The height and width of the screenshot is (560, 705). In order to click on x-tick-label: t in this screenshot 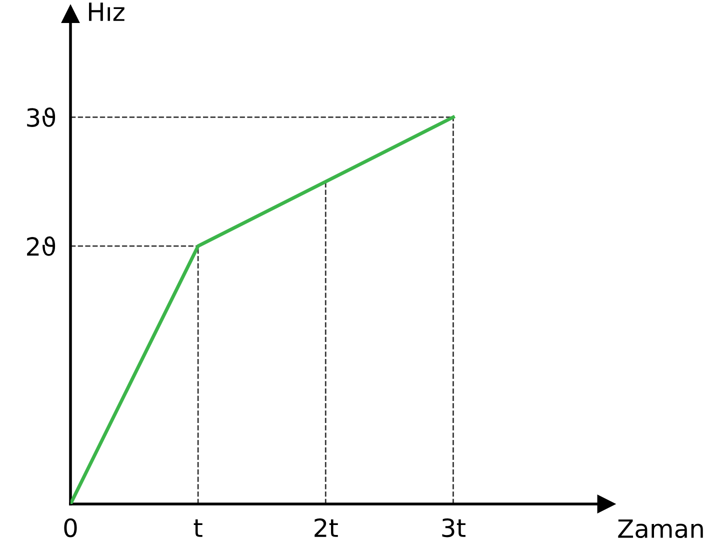, I will do `click(198, 528)`.